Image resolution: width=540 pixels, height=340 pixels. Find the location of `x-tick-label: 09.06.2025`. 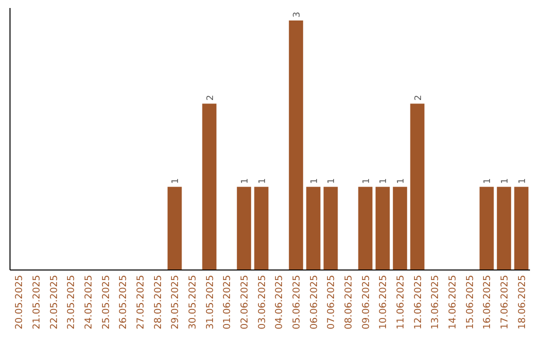

x-tick-label: 09.06.2025 is located at coordinates (366, 302).